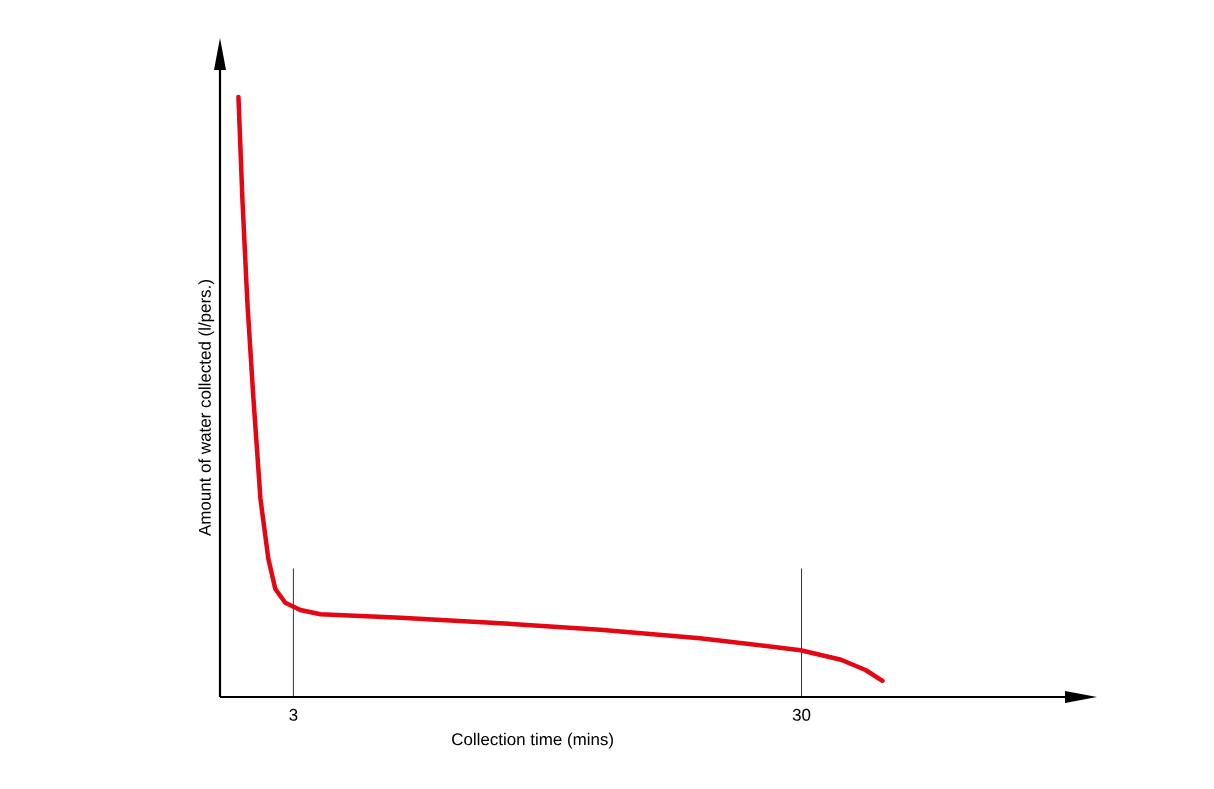  What do you see at coordinates (801, 714) in the screenshot?
I see `x-tick-label: 30` at bounding box center [801, 714].